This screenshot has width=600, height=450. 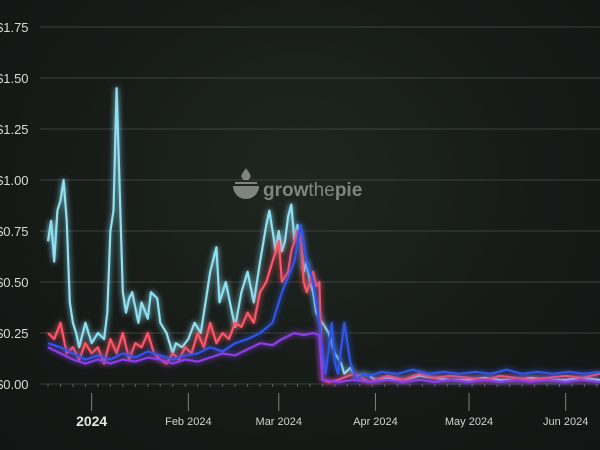 I want to click on watermark-text-grow: grow, so click(x=286, y=190).